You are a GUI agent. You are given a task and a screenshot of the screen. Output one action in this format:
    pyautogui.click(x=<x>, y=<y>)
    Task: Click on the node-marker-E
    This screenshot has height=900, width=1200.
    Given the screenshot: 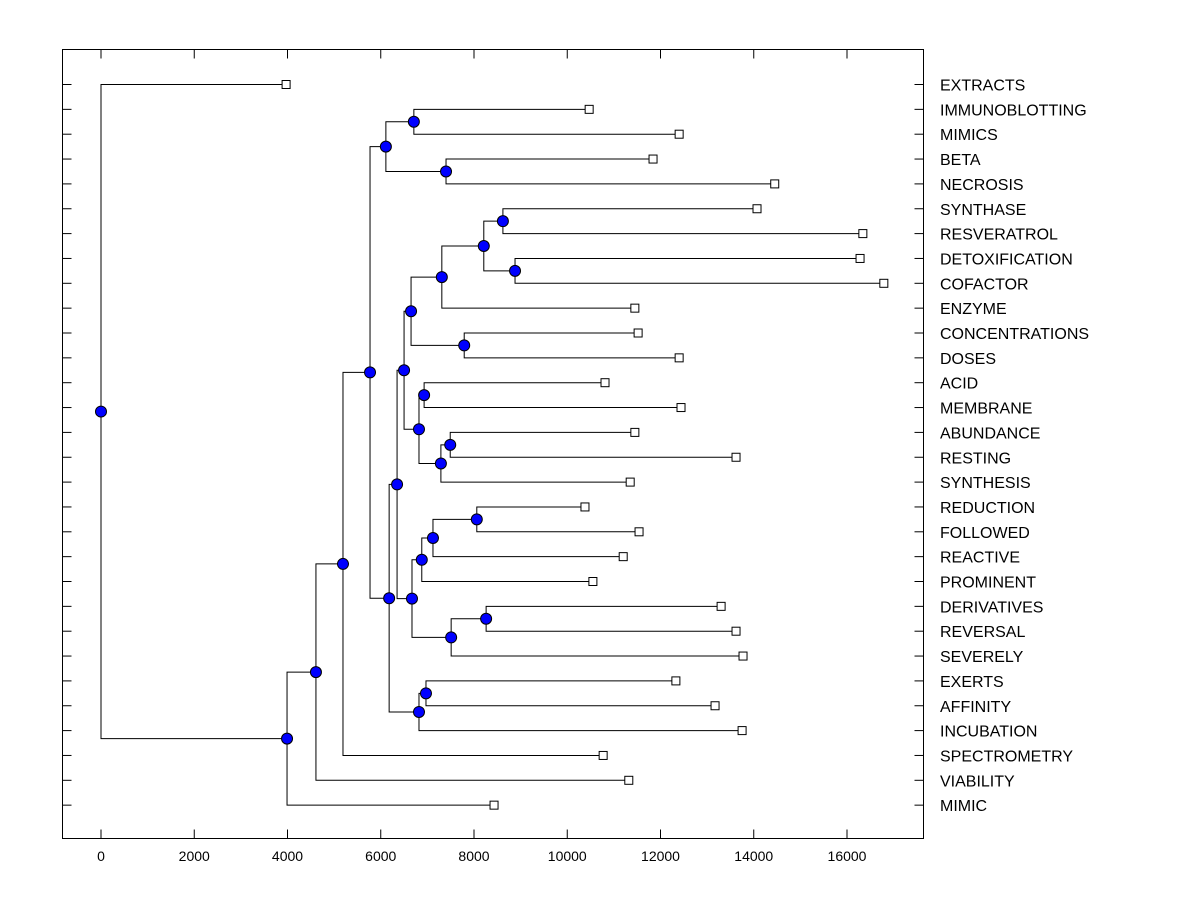 What is the action you would take?
    pyautogui.click(x=385, y=146)
    